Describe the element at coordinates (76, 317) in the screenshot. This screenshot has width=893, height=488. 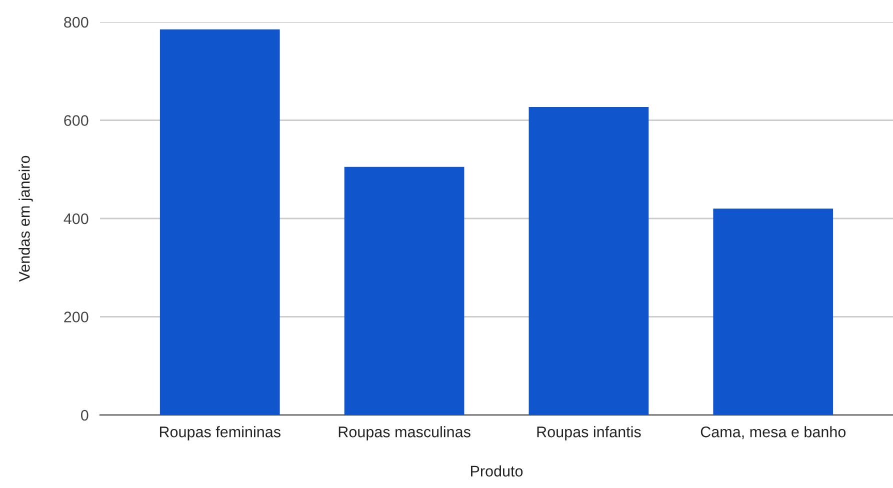
I see `y-tick-label: 200` at that location.